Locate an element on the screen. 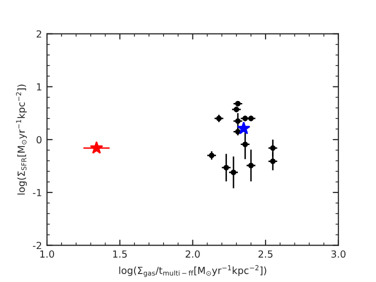 The image size is (376, 282). x-tick-label: 2.5 is located at coordinates (265, 254).